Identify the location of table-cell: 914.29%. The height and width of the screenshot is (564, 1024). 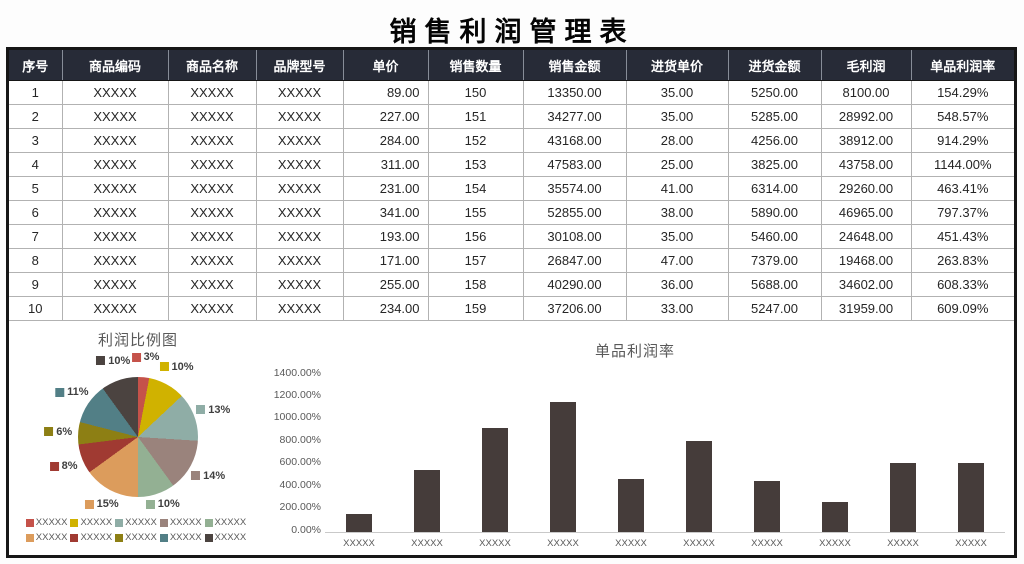
(962, 140).